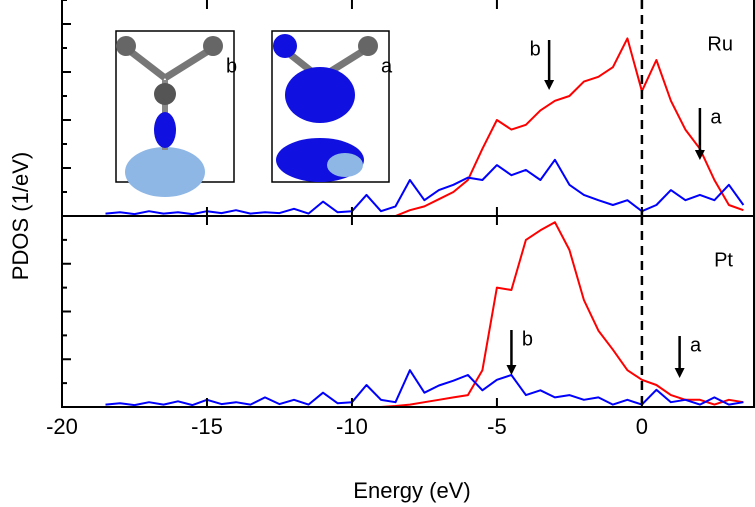 The image size is (755, 507). I want to click on inset-b, so click(175, 113).